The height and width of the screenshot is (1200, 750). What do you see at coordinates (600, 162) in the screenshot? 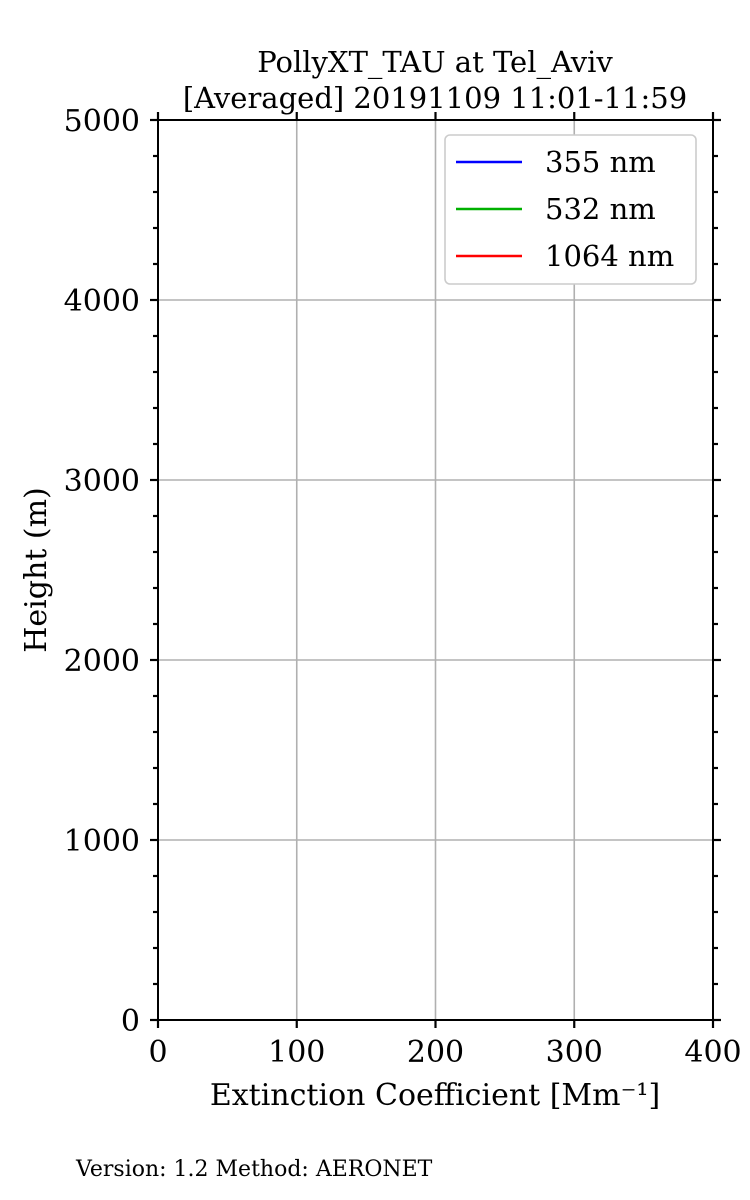
I see `legend-label: 355 nm` at bounding box center [600, 162].